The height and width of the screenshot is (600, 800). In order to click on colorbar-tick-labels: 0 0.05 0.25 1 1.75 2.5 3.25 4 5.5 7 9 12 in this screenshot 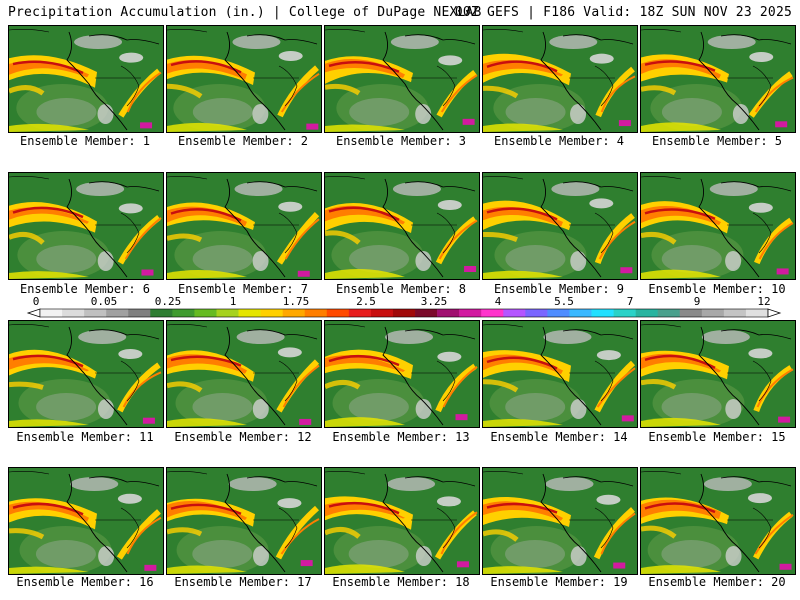, I will do `click(400, 302)`.